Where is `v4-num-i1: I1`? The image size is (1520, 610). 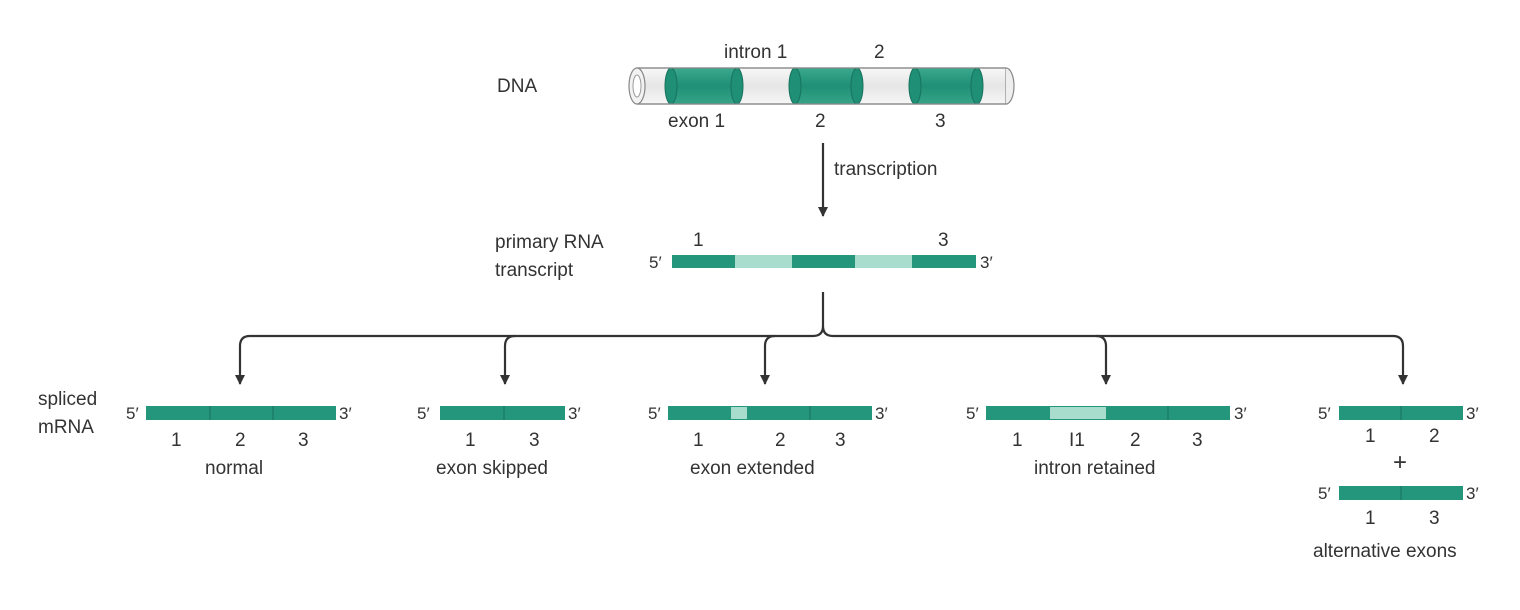 v4-num-i1: I1 is located at coordinates (1077, 440).